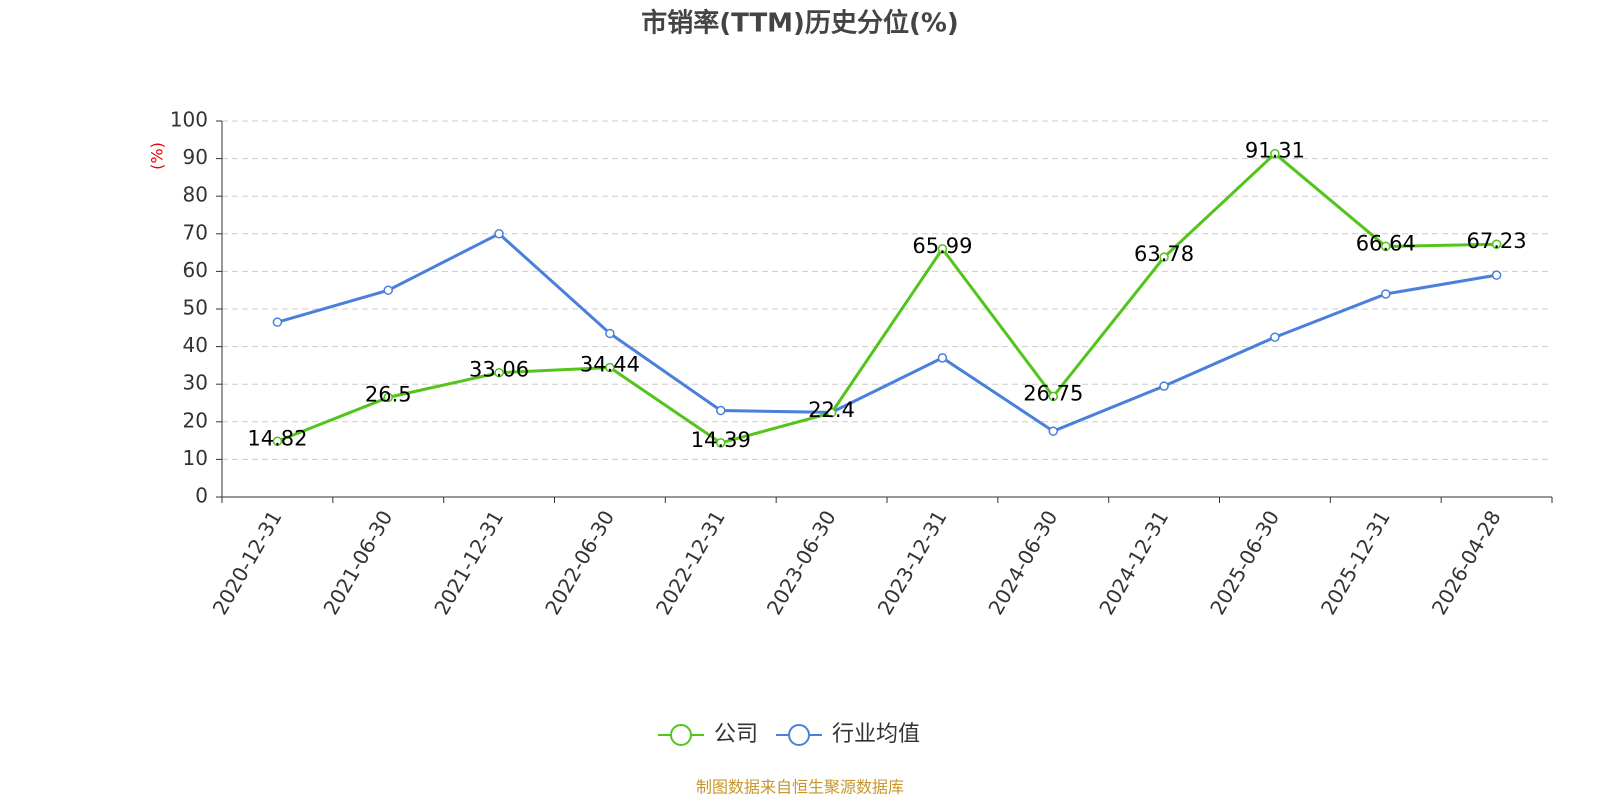  What do you see at coordinates (195, 270) in the screenshot?
I see `y-tick-label: 60` at bounding box center [195, 270].